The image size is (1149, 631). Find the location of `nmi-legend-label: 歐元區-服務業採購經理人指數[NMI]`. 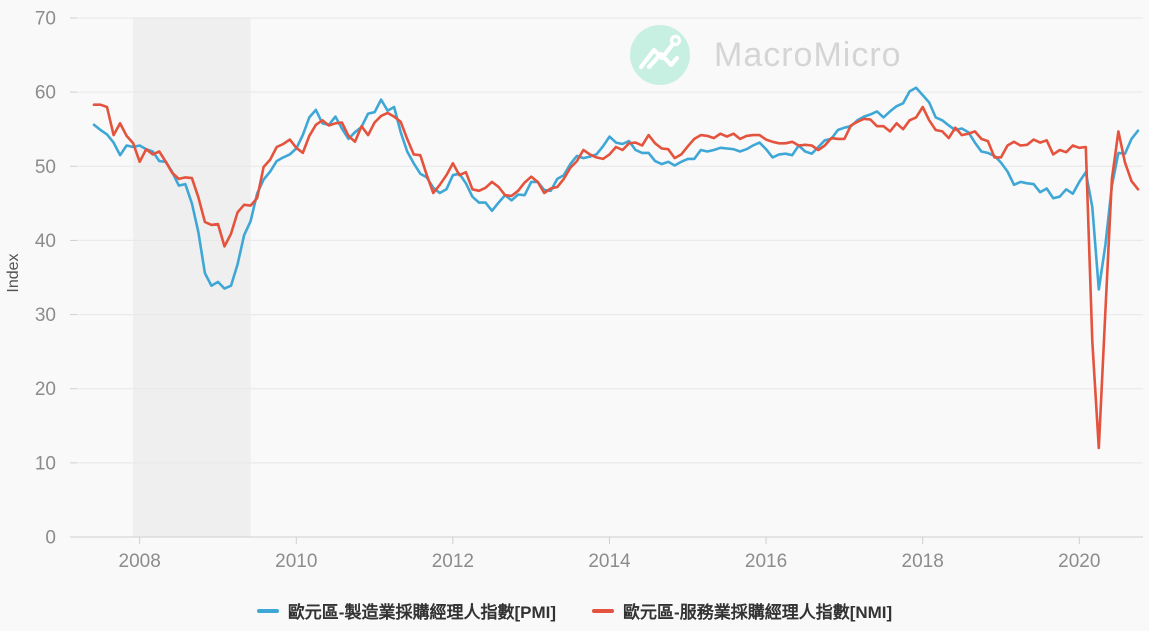

nmi-legend-label: 歐元區-服務業採購經理人指數[NMI] is located at coordinates (758, 612).